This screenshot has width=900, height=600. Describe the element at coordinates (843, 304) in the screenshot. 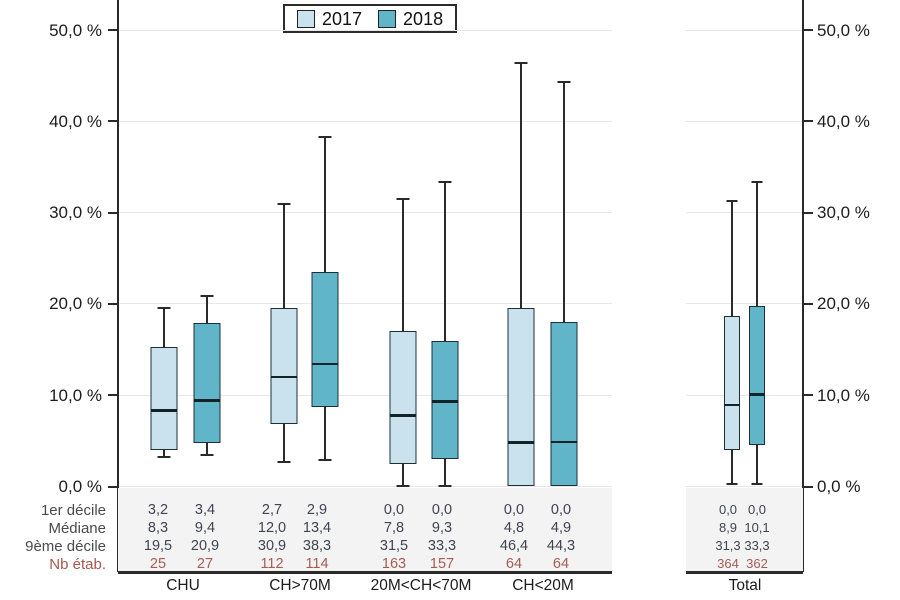

I see `y-tick-label-right-20: 20,0 %` at that location.